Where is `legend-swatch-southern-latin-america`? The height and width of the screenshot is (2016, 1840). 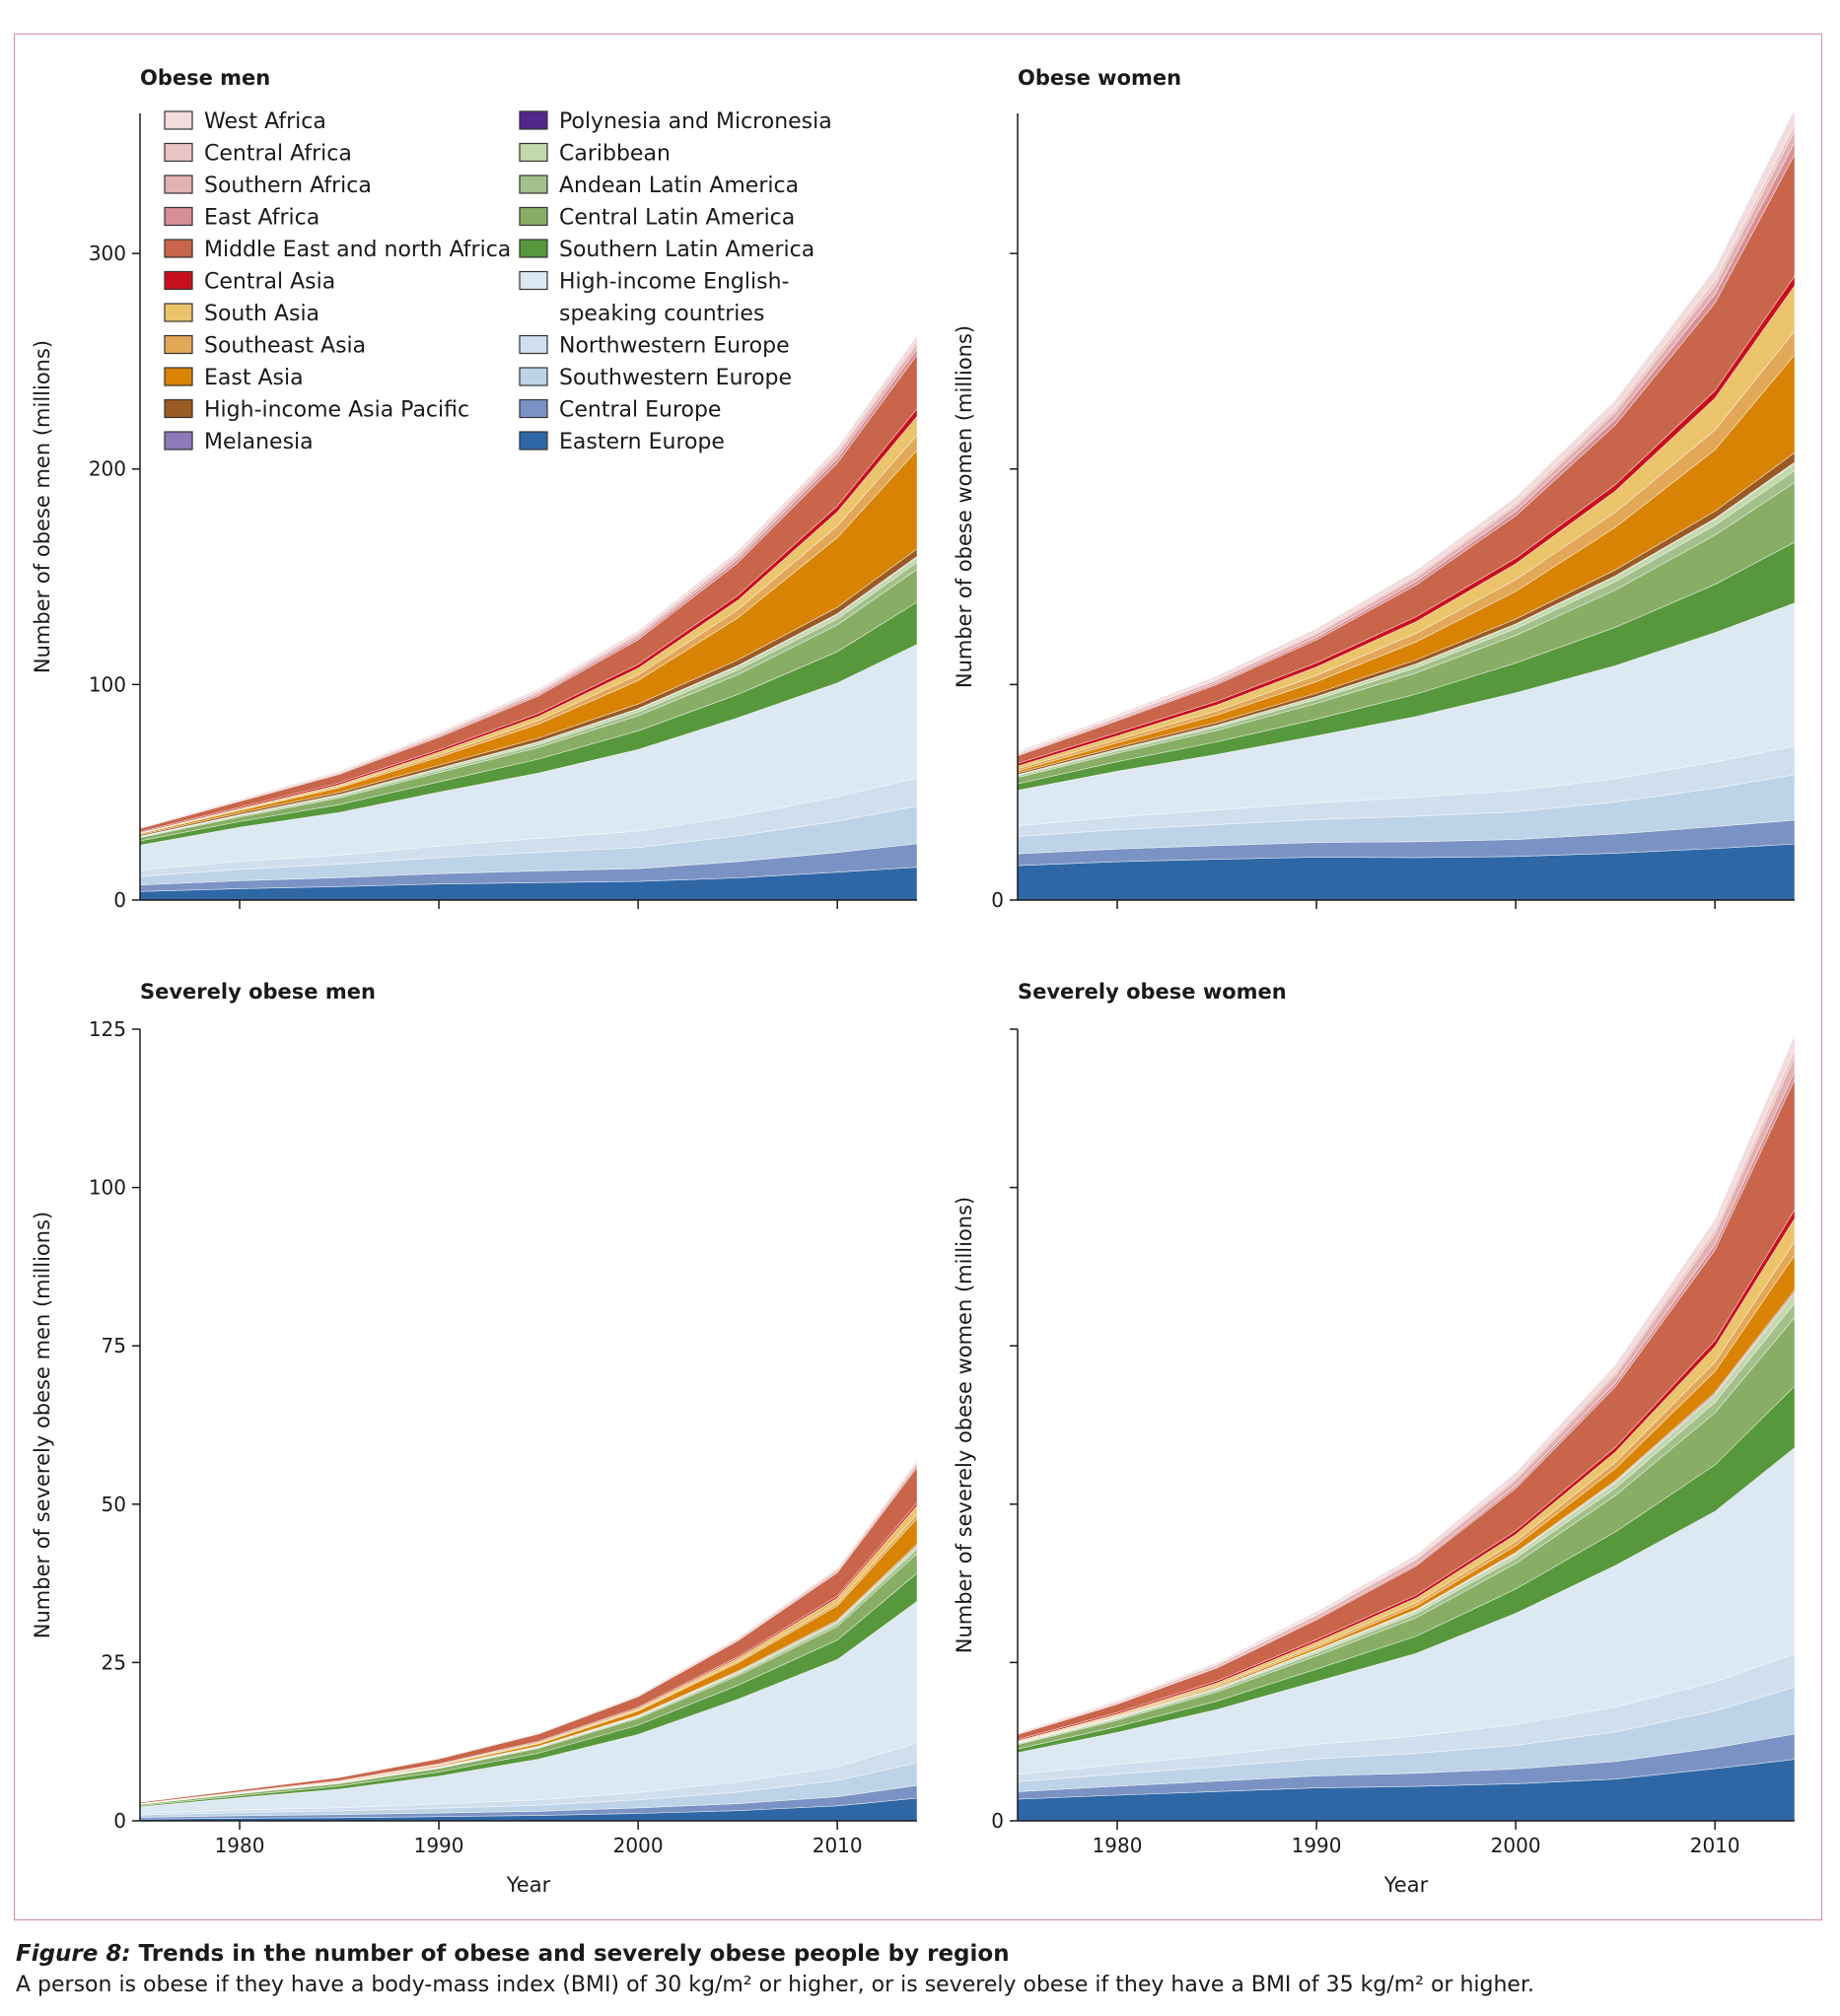
legend-swatch-southern-latin-america is located at coordinates (534, 249).